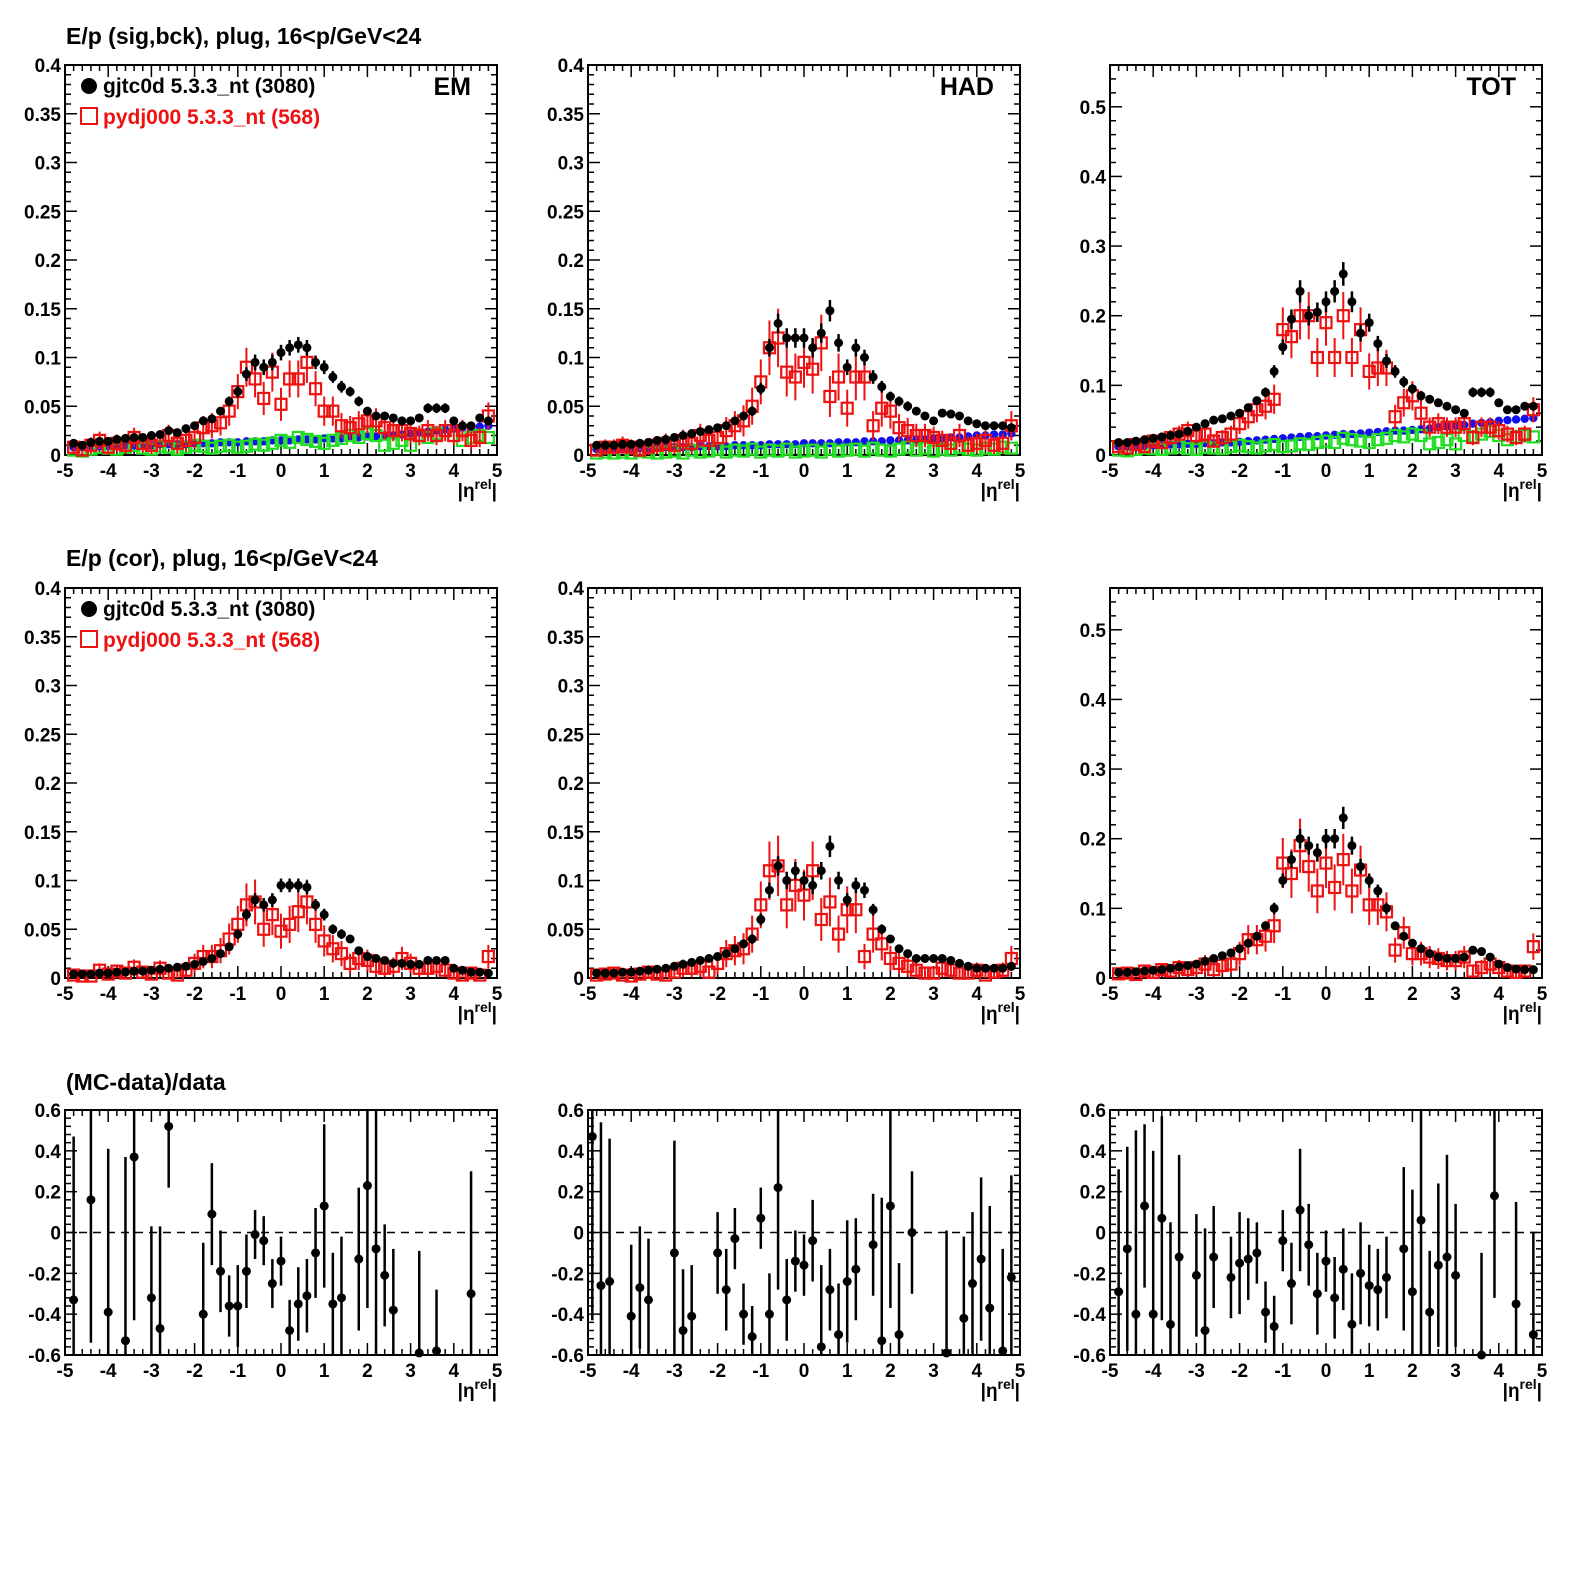  I want to click on y-tick-label: 0.2, so click(48, 261).